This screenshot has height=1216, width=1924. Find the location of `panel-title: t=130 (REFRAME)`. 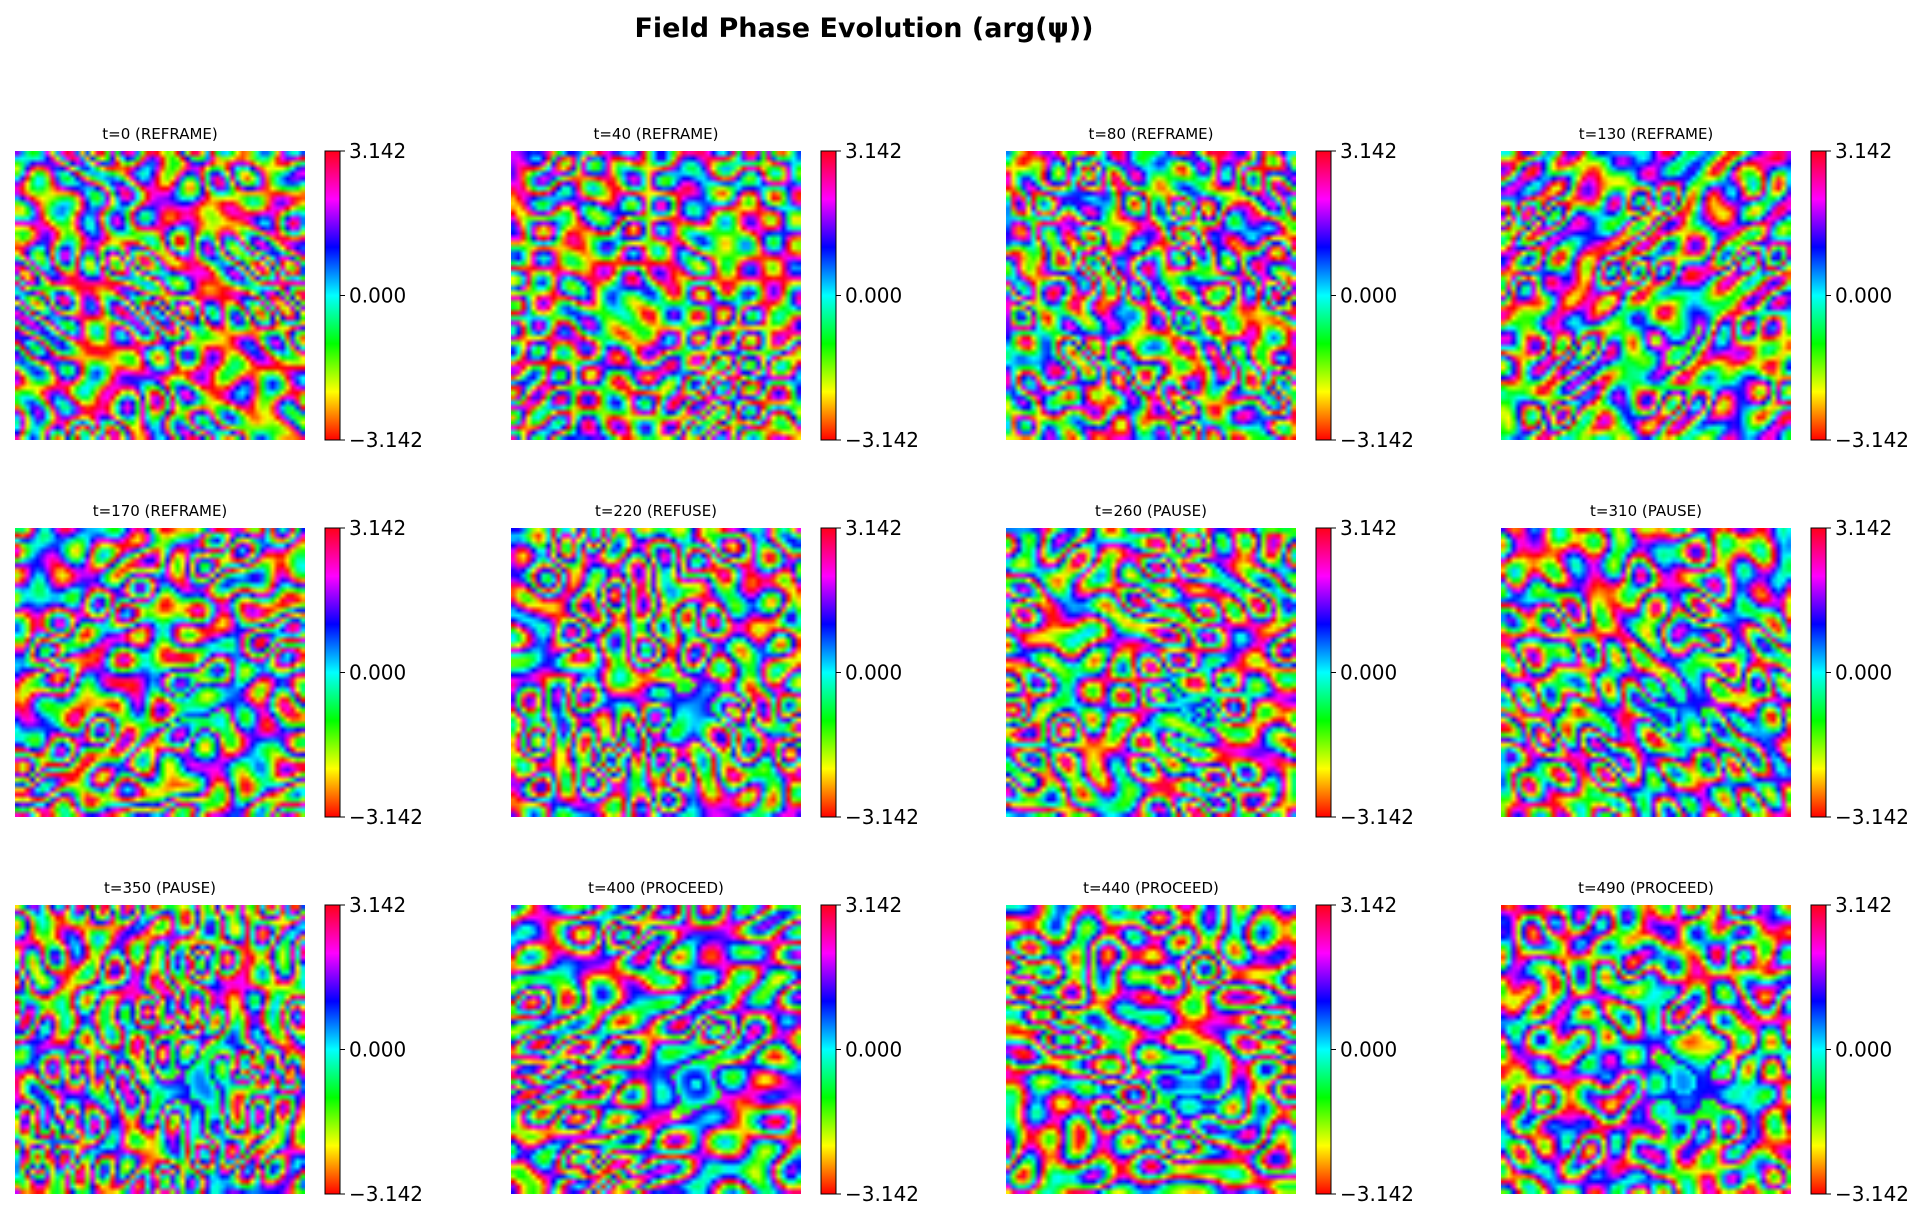

panel-title: t=130 (REFRAME) is located at coordinates (1646, 134).